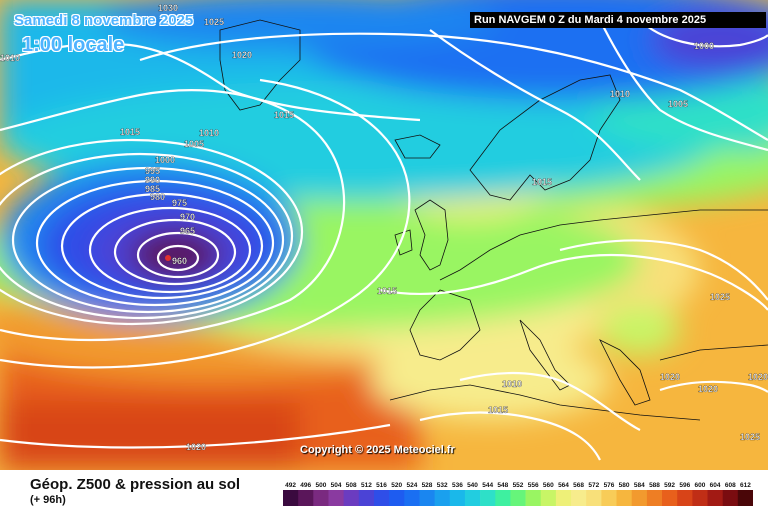 The height and width of the screenshot is (512, 768). I want to click on legend-value: 504, so click(336, 485).